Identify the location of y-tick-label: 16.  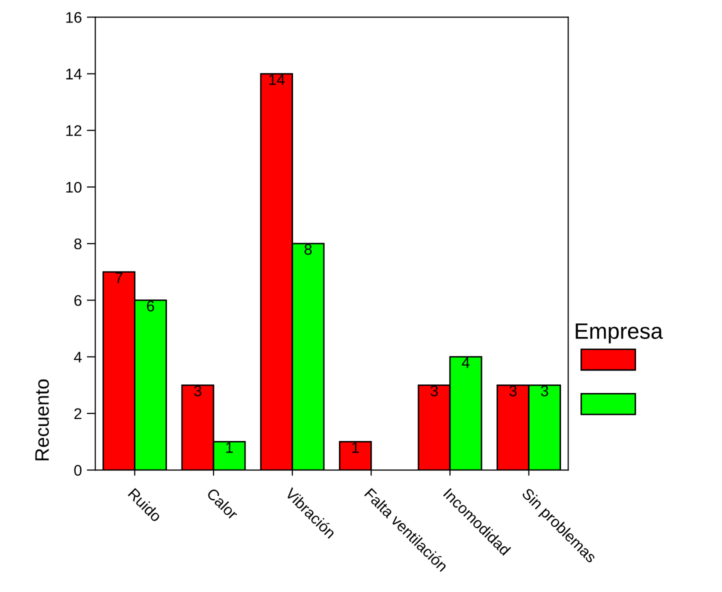
(74, 17).